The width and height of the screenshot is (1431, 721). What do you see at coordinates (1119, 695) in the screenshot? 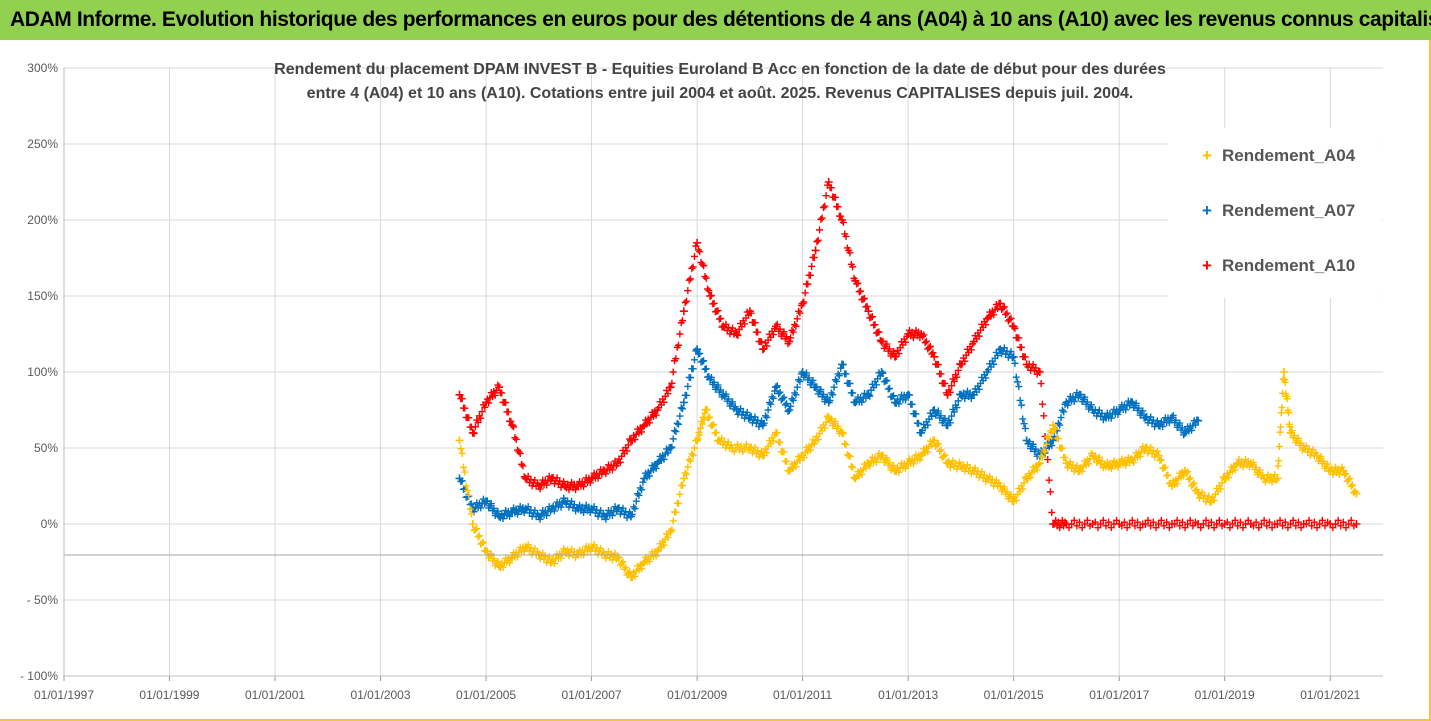
I see `x-tick-label: 01/01/2017` at bounding box center [1119, 695].